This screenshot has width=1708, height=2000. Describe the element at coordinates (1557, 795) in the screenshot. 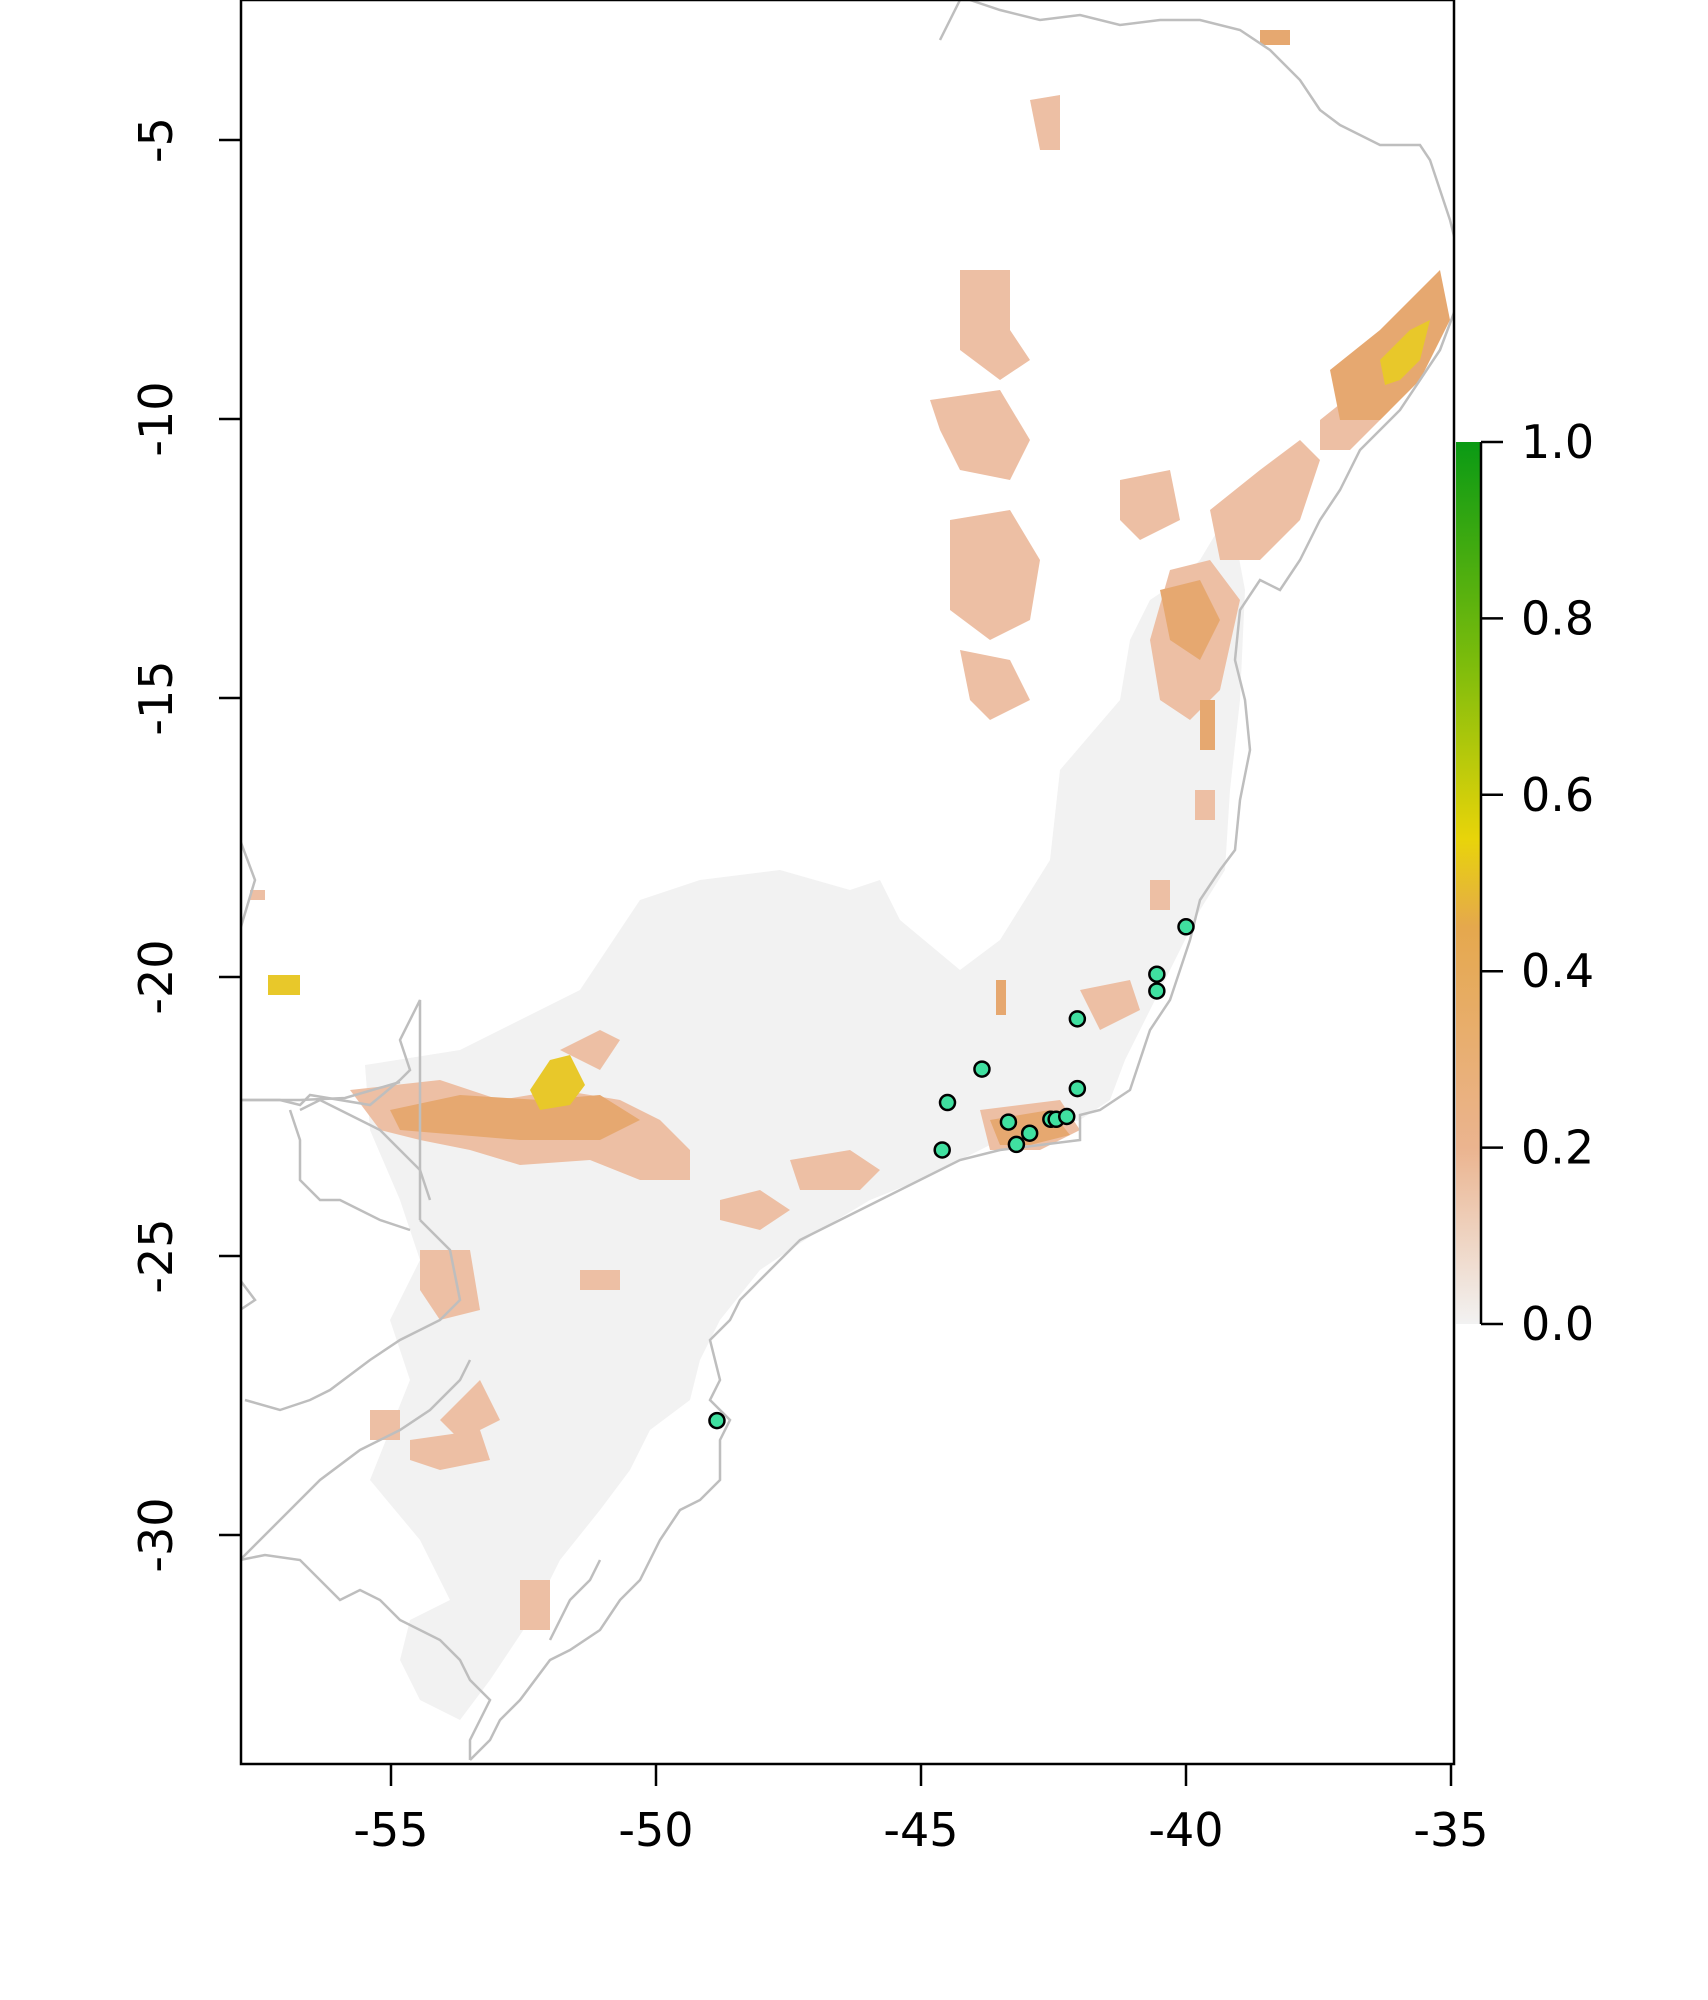

I see `legend-tick-label: 0.6` at that location.